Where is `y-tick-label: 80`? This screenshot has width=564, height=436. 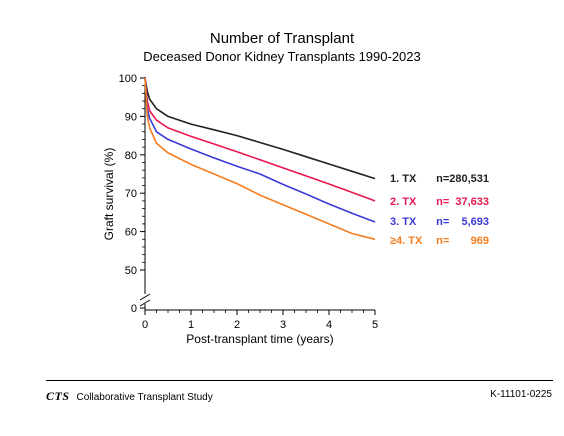 y-tick-label: 80 is located at coordinates (131, 156).